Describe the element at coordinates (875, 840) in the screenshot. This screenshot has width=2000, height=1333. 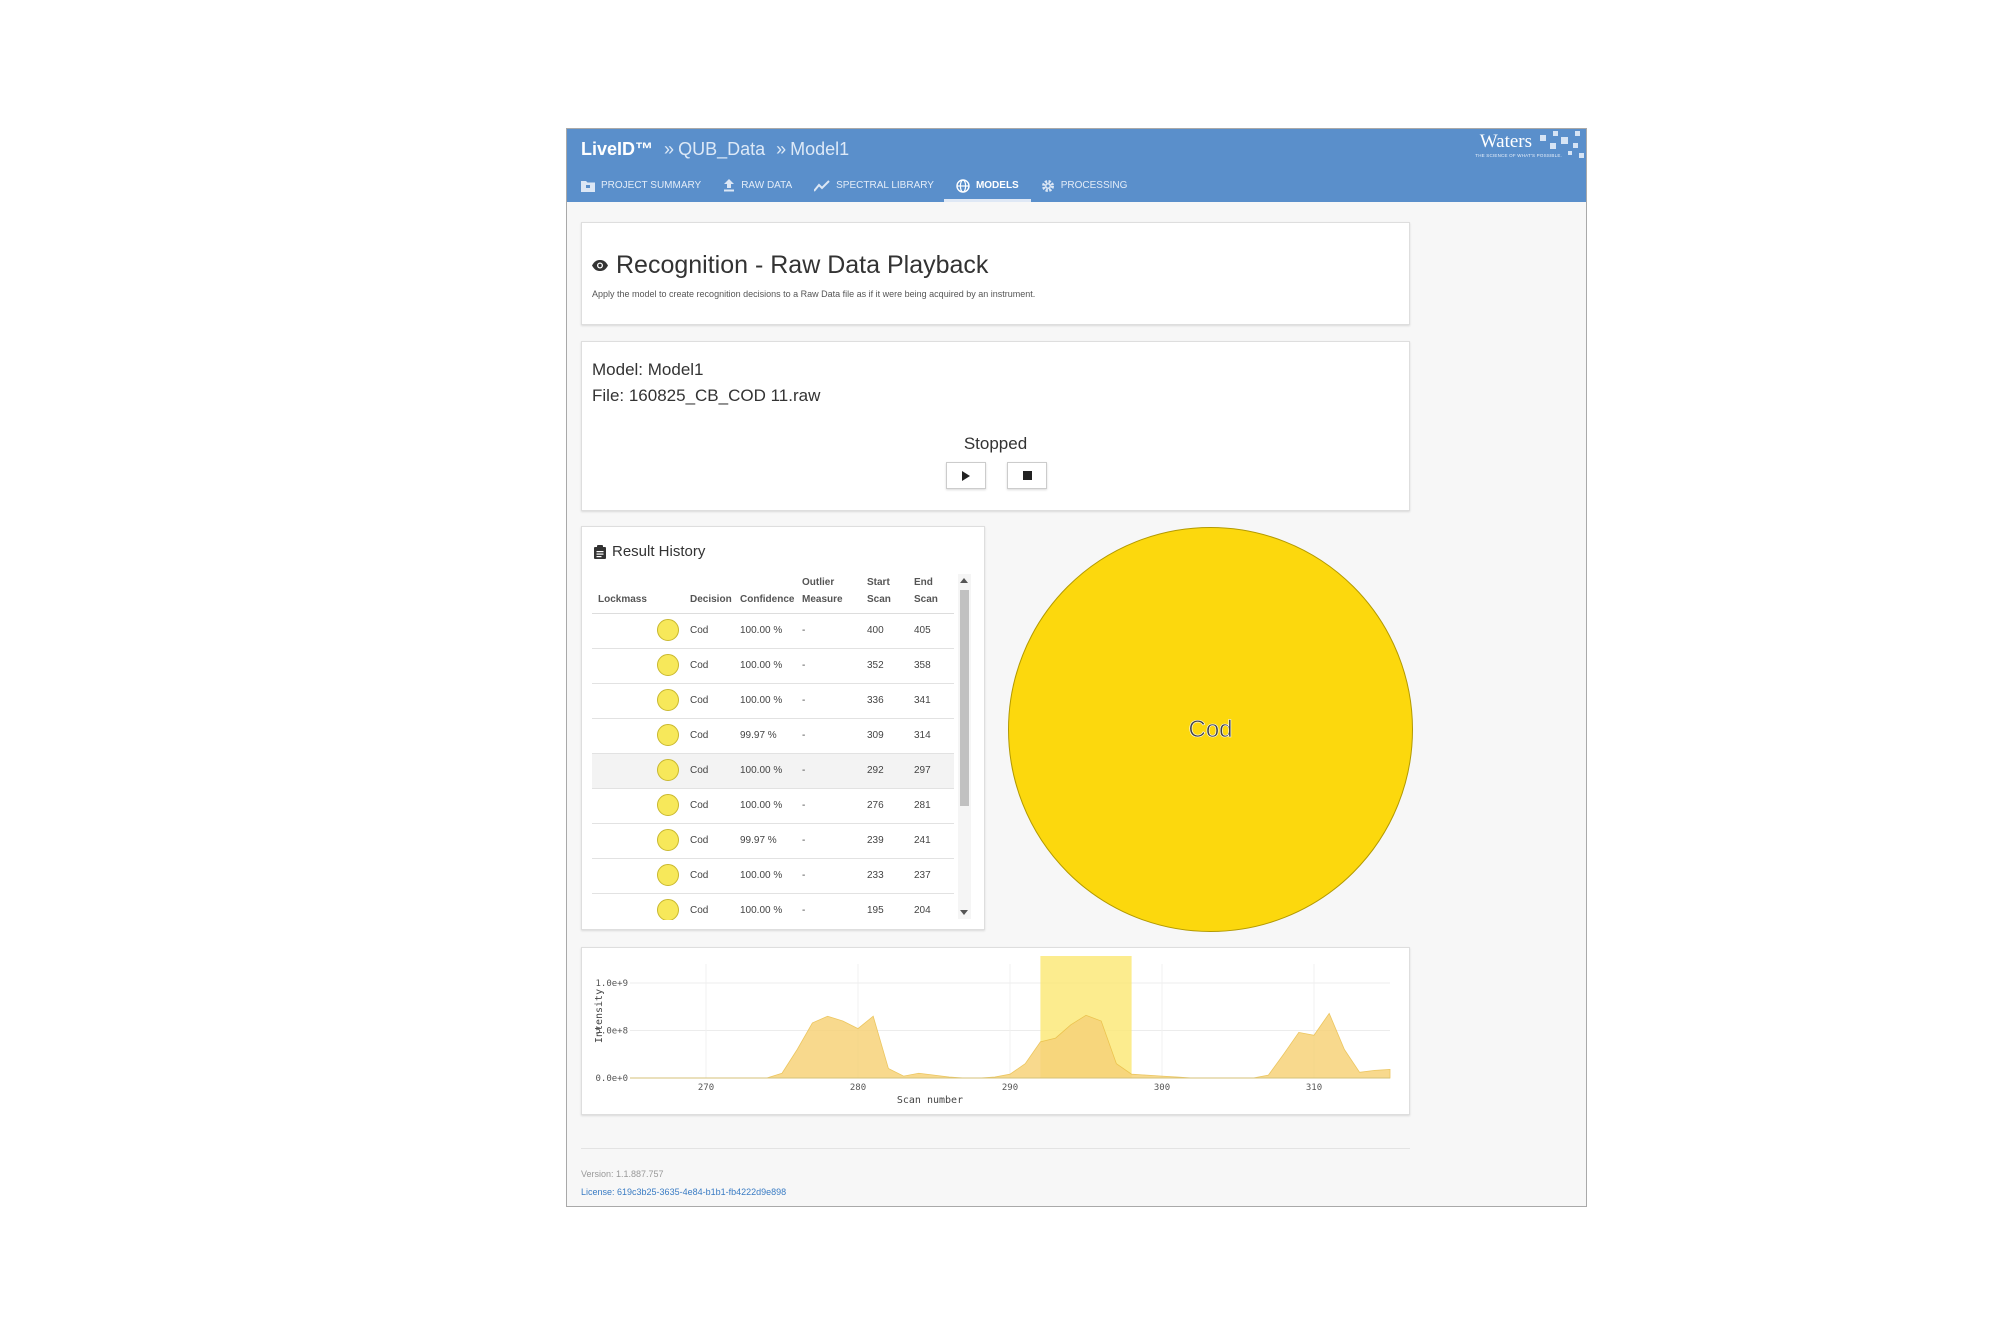
I see `start-scan-cell: 239` at that location.